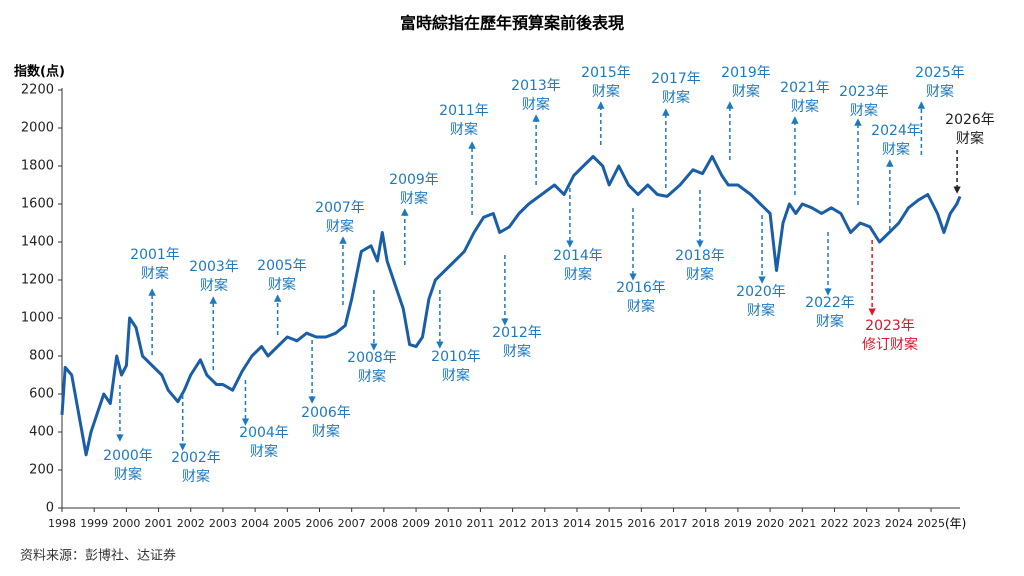 The width and height of the screenshot is (1024, 576). Describe the element at coordinates (41, 356) in the screenshot. I see `y-tick-label: 800` at that location.